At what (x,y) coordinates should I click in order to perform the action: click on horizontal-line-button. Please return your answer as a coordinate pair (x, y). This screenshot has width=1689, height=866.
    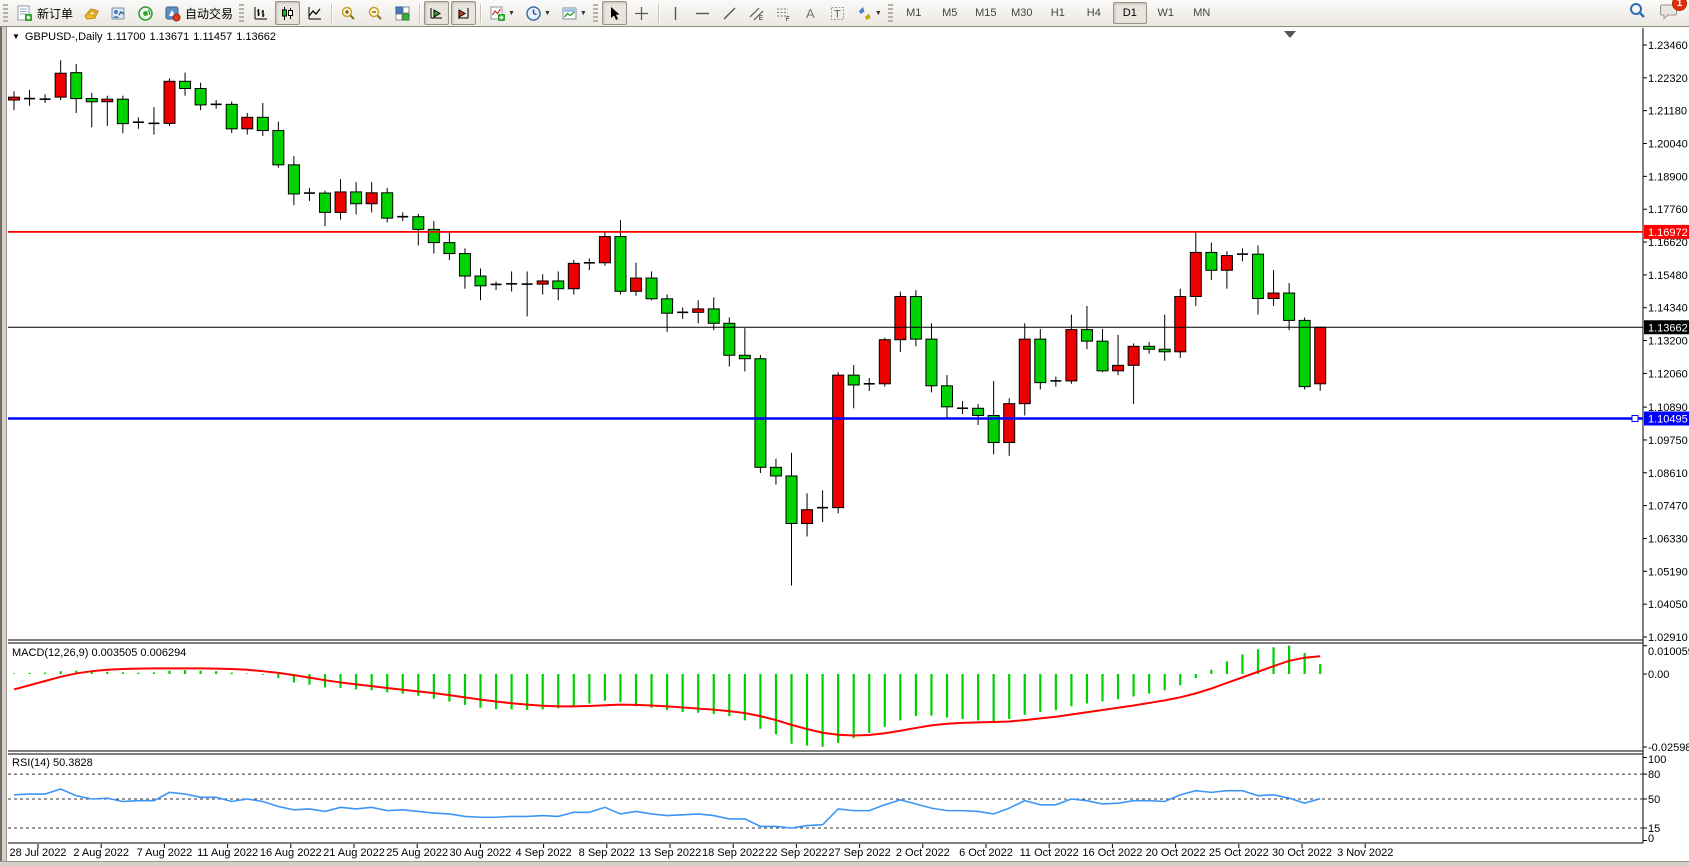
    Looking at the image, I should click on (702, 13).